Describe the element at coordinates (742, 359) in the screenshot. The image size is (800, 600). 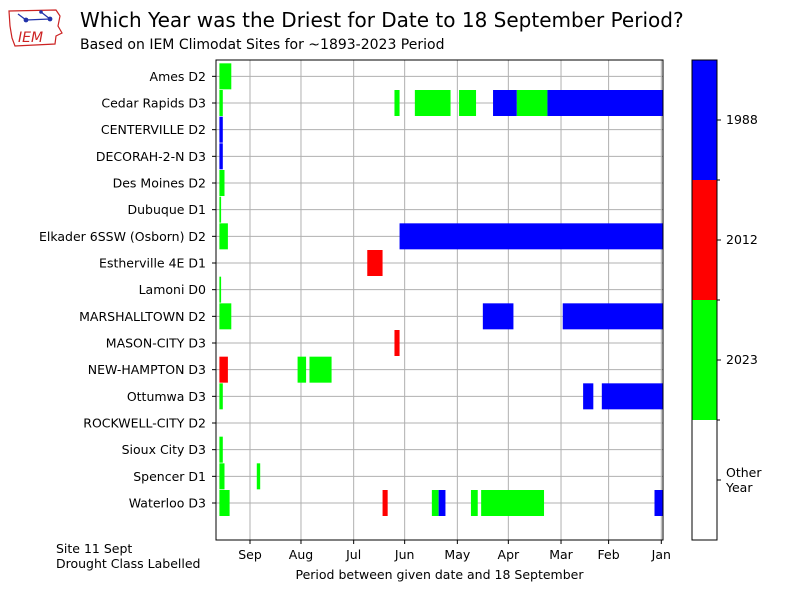
I see `colorbar-label: 2023` at that location.